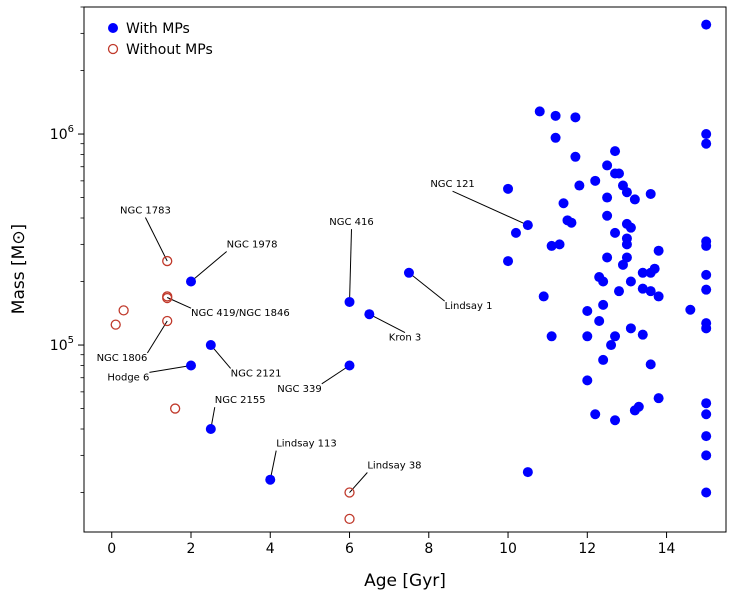 The width and height of the screenshot is (734, 595). I want to click on annotation-label: Lindsay 1, so click(469, 306).